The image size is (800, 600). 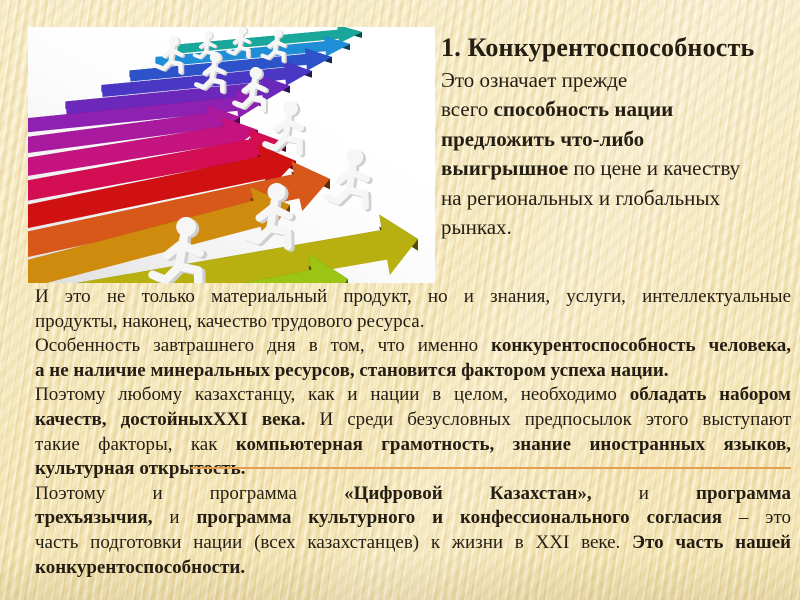 I want to click on text-line: всего способность нации, so click(x=557, y=109).